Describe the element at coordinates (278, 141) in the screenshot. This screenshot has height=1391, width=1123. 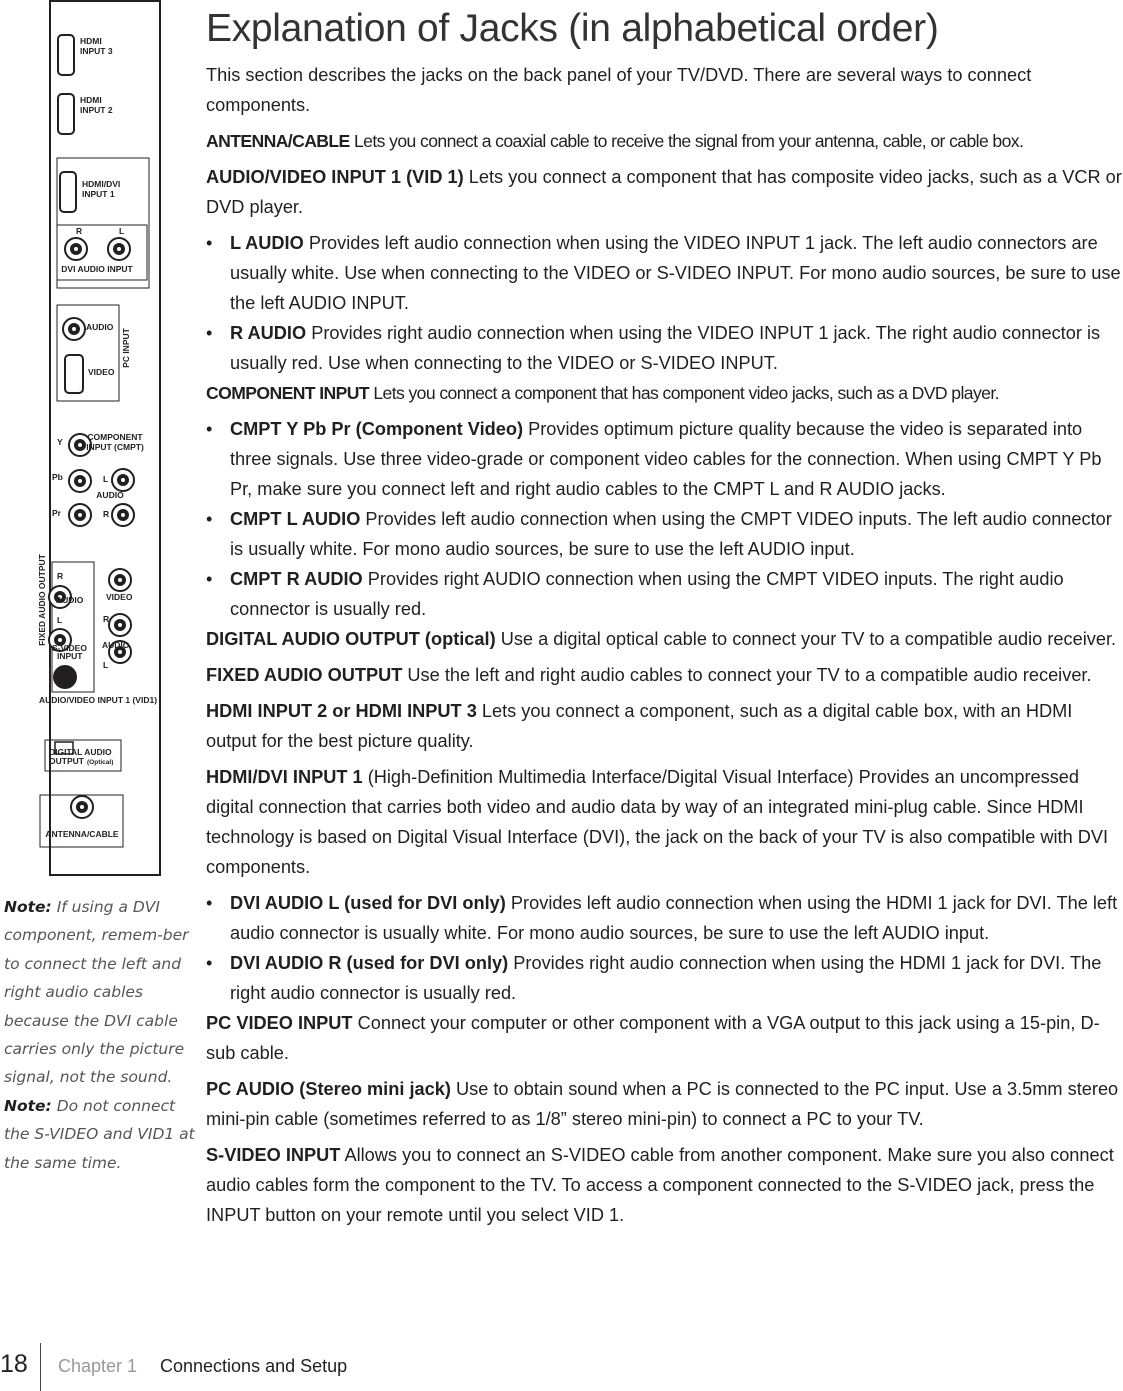
I see `entry-term: ANTENNA/CABLE` at that location.